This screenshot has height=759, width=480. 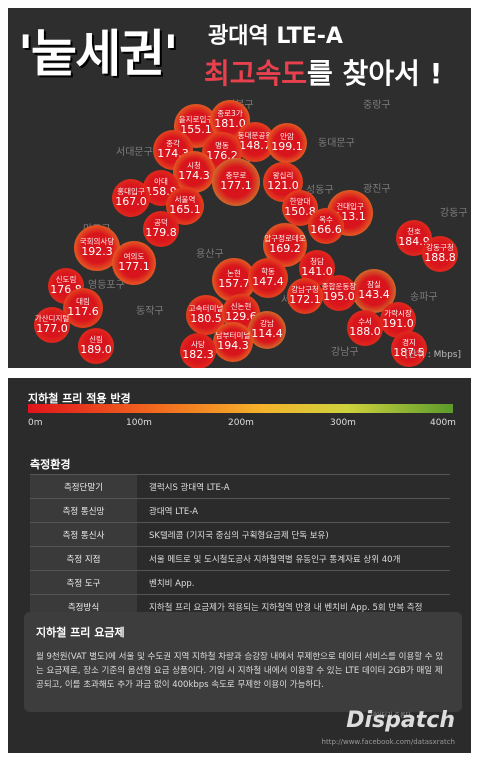 I want to click on station-name: 종각, so click(x=173, y=144).